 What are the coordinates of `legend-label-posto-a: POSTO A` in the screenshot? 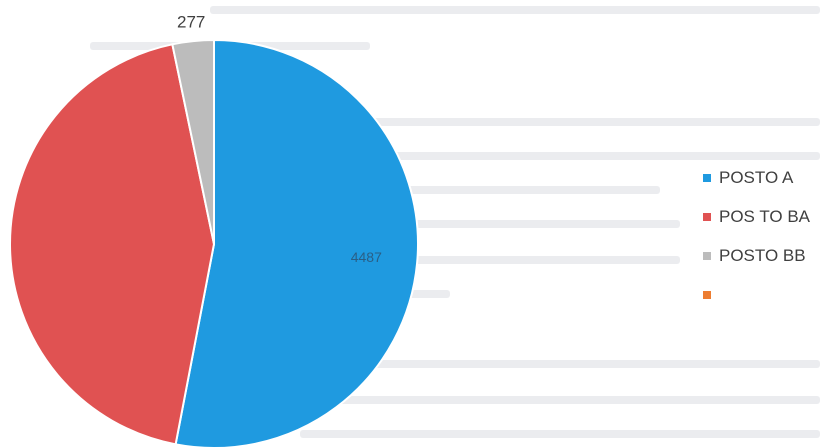 It's located at (756, 177).